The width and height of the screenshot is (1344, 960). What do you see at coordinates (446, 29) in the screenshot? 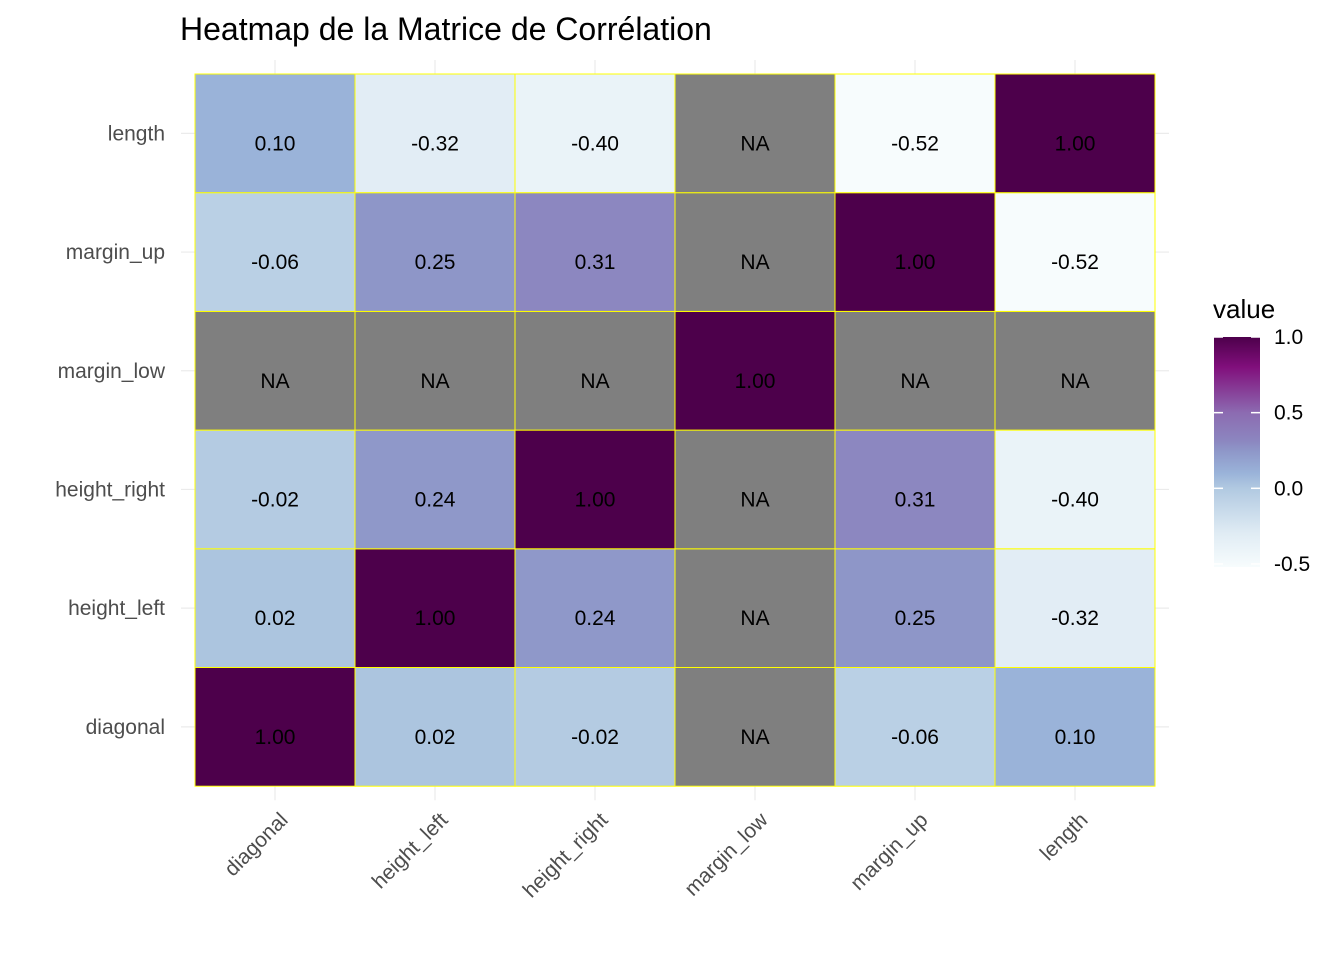
I see `chart-title: Heatmap de la Matrice de Corrélation` at bounding box center [446, 29].